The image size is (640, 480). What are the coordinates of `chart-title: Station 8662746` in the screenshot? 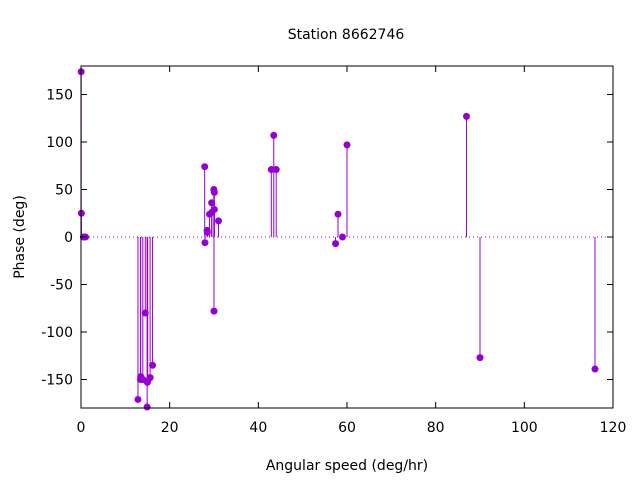 It's located at (346, 35).